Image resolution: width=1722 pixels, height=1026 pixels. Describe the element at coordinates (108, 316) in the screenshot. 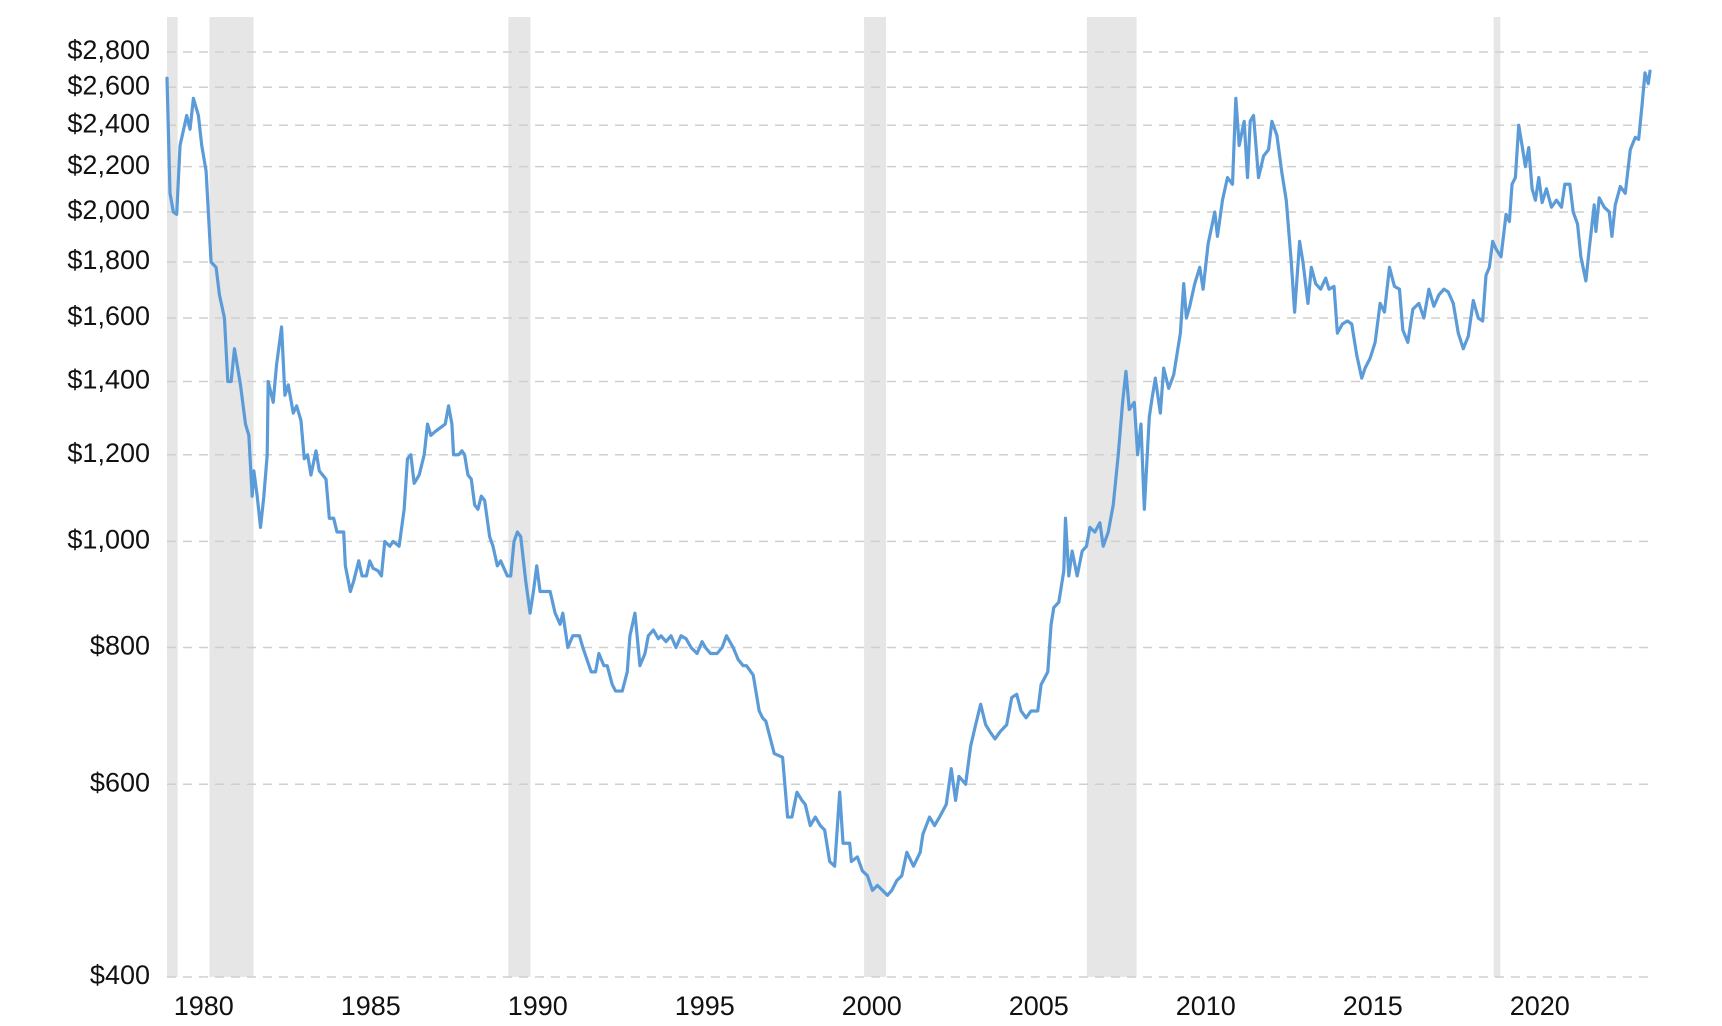

I see `y-tick-label: $1,600` at that location.